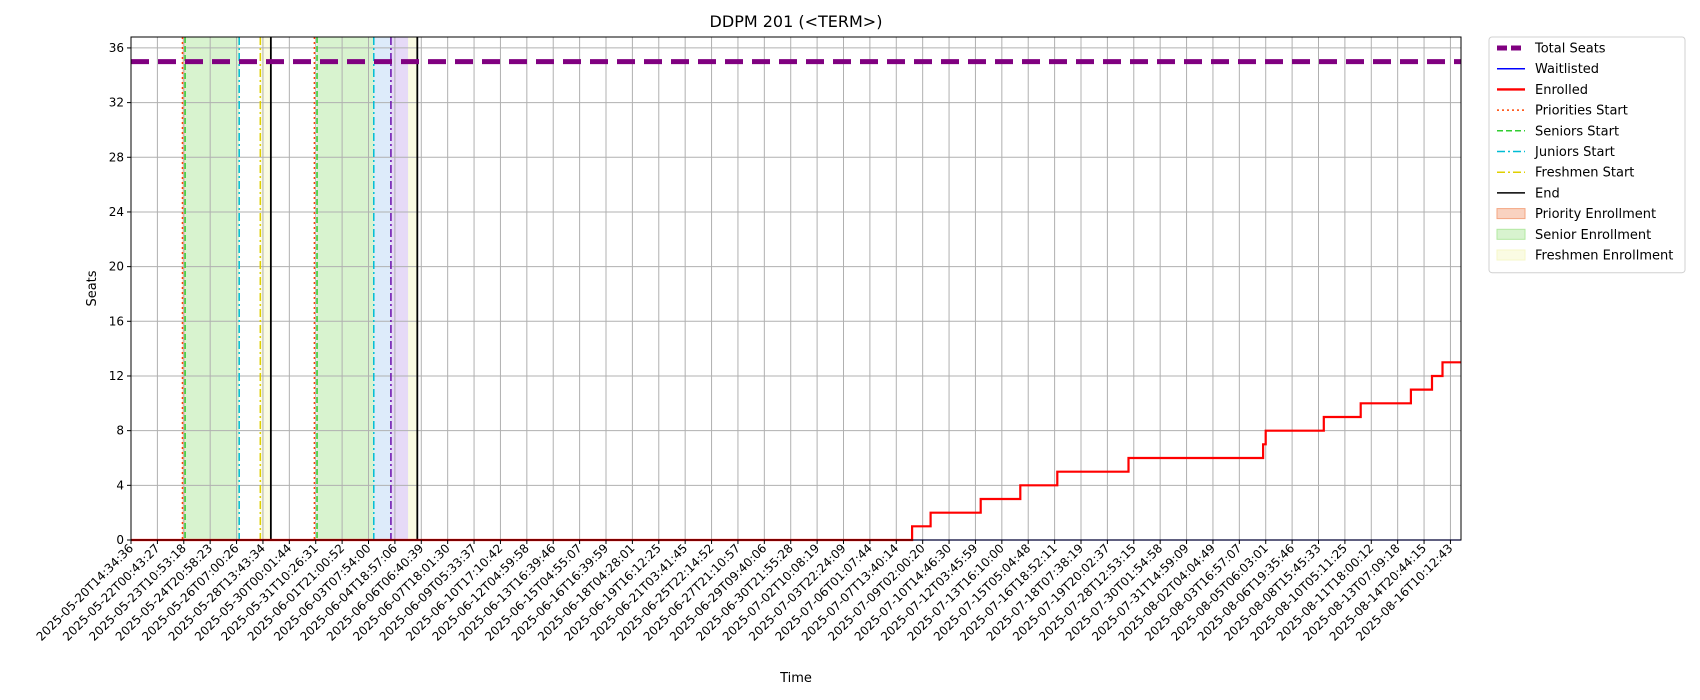 Image resolution: width=1700 pixels, height=700 pixels. Describe the element at coordinates (116, 48) in the screenshot. I see `y-tick-label: 36` at that location.